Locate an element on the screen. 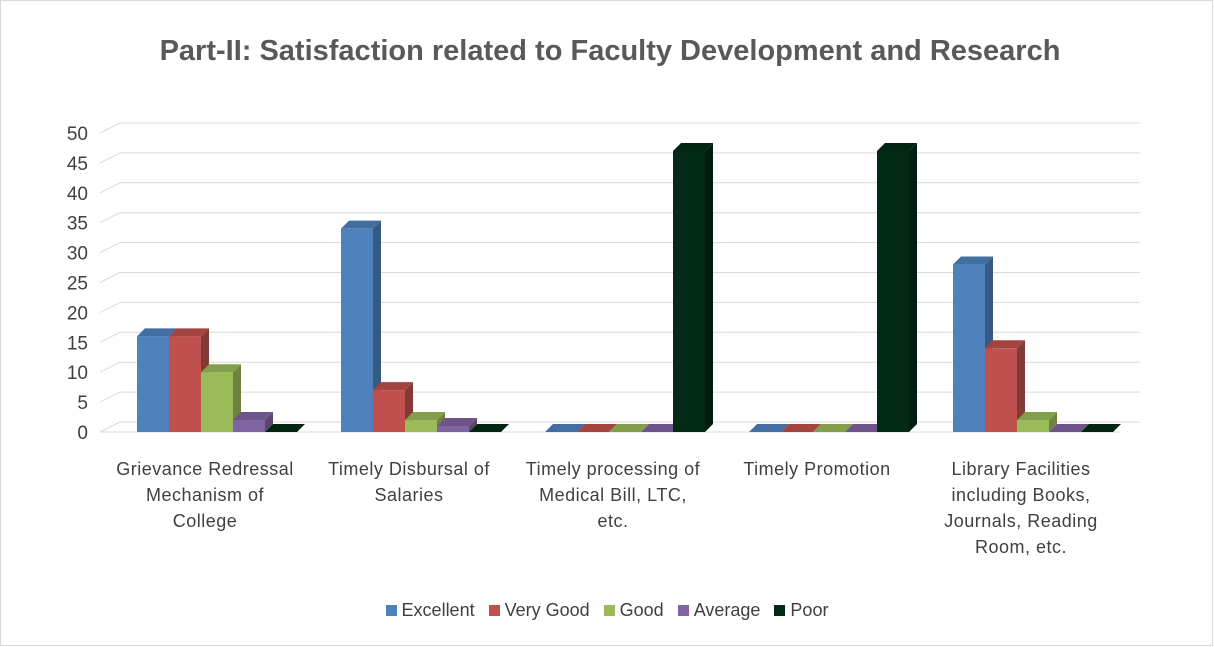 The image size is (1214, 647). legend-item: Poor is located at coordinates (801, 610).